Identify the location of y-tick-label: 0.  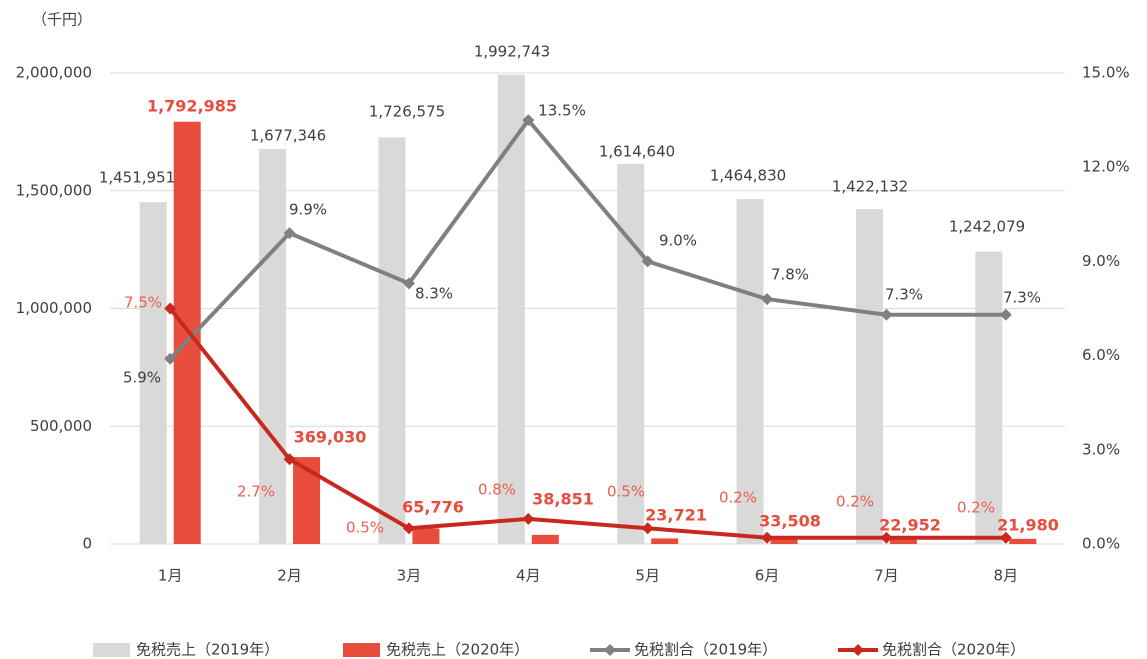
(87, 544).